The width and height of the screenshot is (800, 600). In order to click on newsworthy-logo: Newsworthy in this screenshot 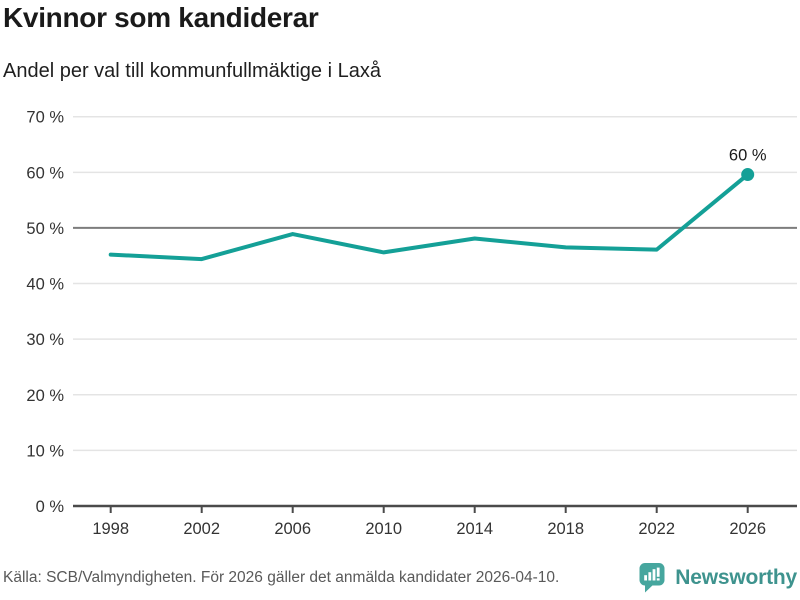, I will do `click(717, 578)`.